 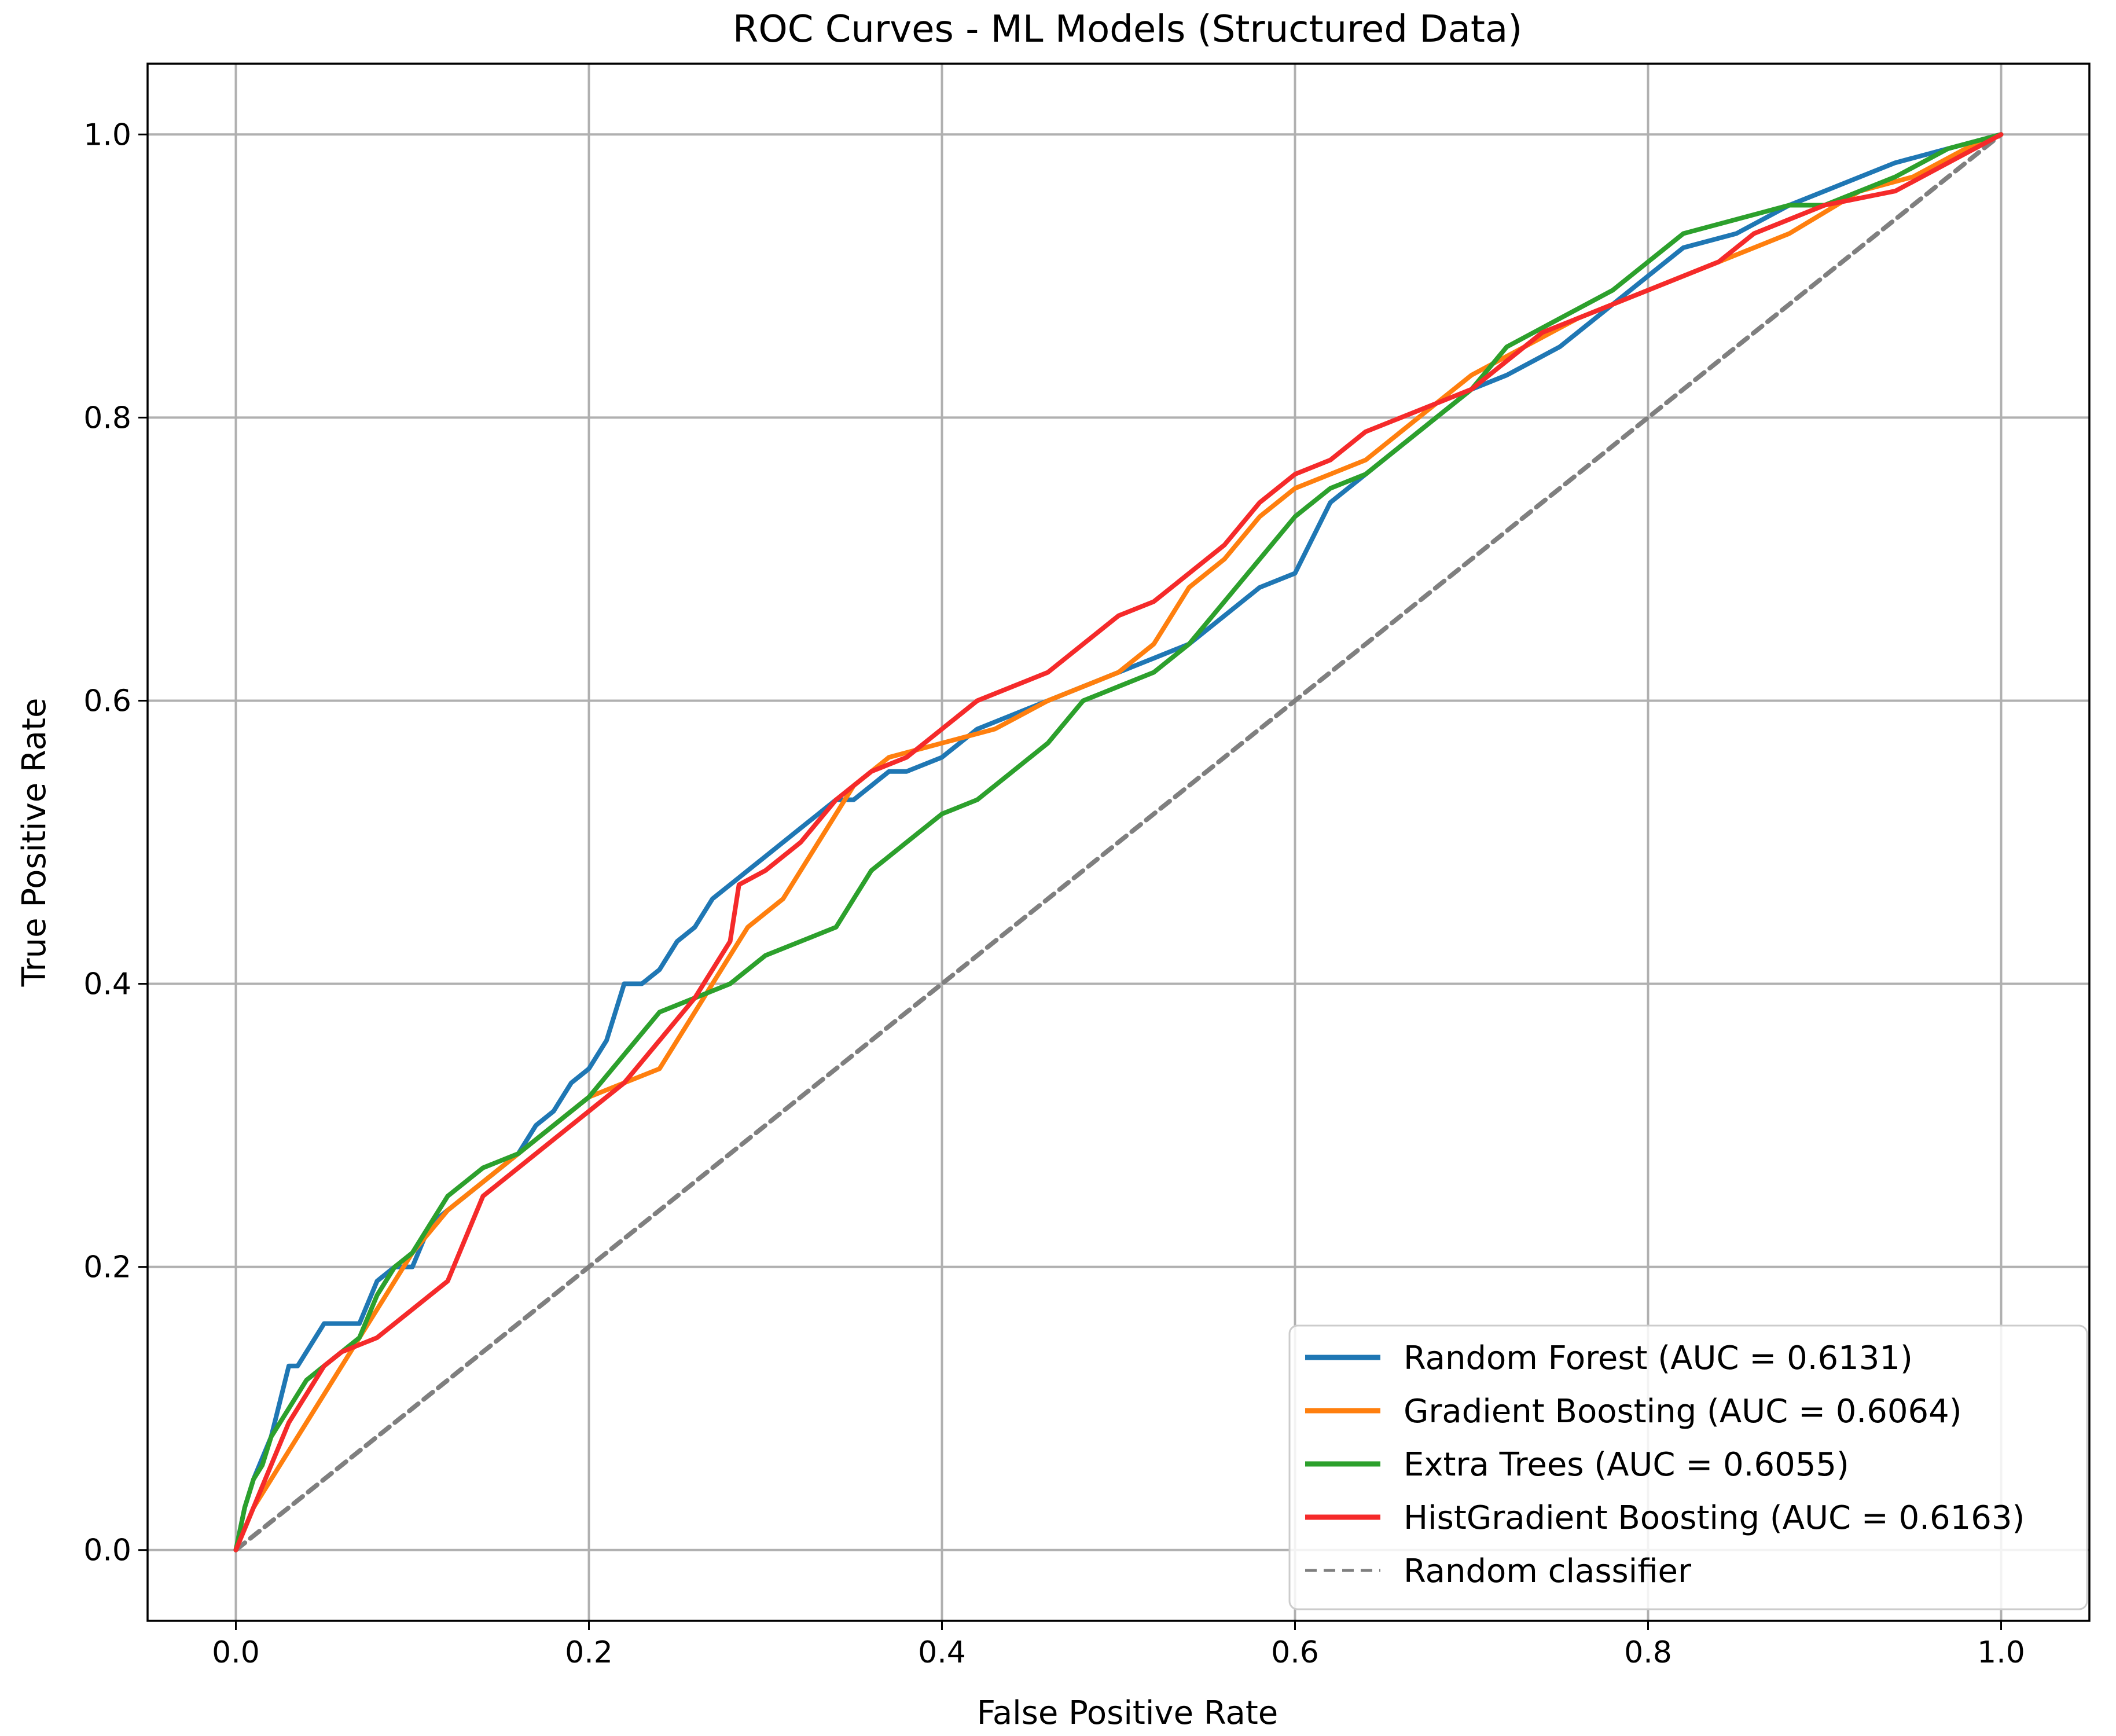 What do you see at coordinates (1295, 1652) in the screenshot?
I see `x-tick-label: 0.6` at bounding box center [1295, 1652].